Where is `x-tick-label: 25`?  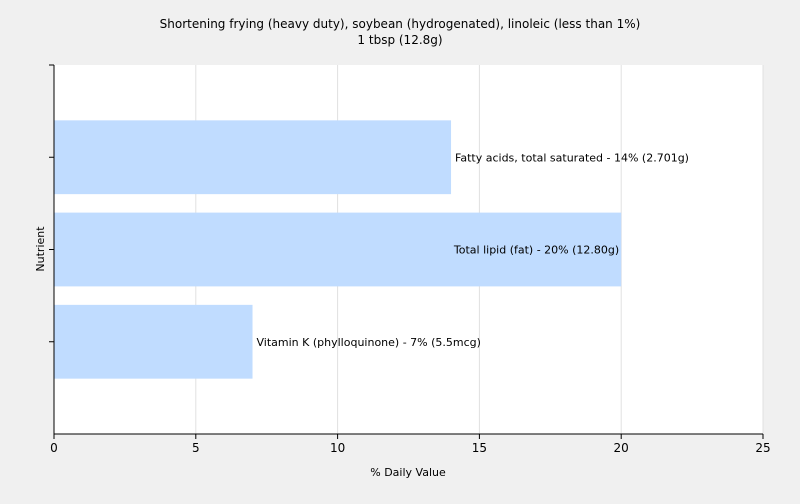 x-tick-label: 25 is located at coordinates (762, 448).